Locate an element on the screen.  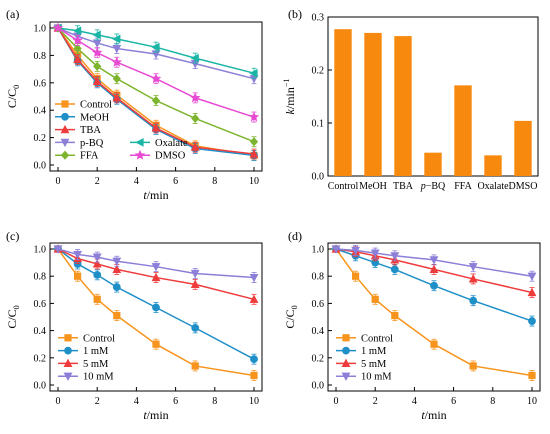
legend-entry: p-BQ is located at coordinates (79, 143).